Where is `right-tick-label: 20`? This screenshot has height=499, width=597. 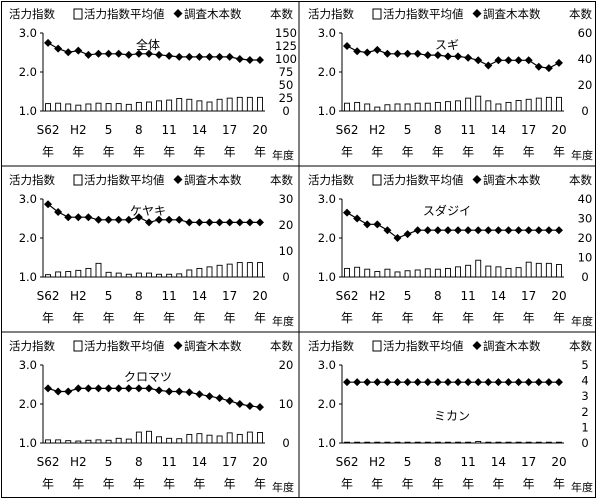
right-tick-label: 20 is located at coordinates (286, 365).